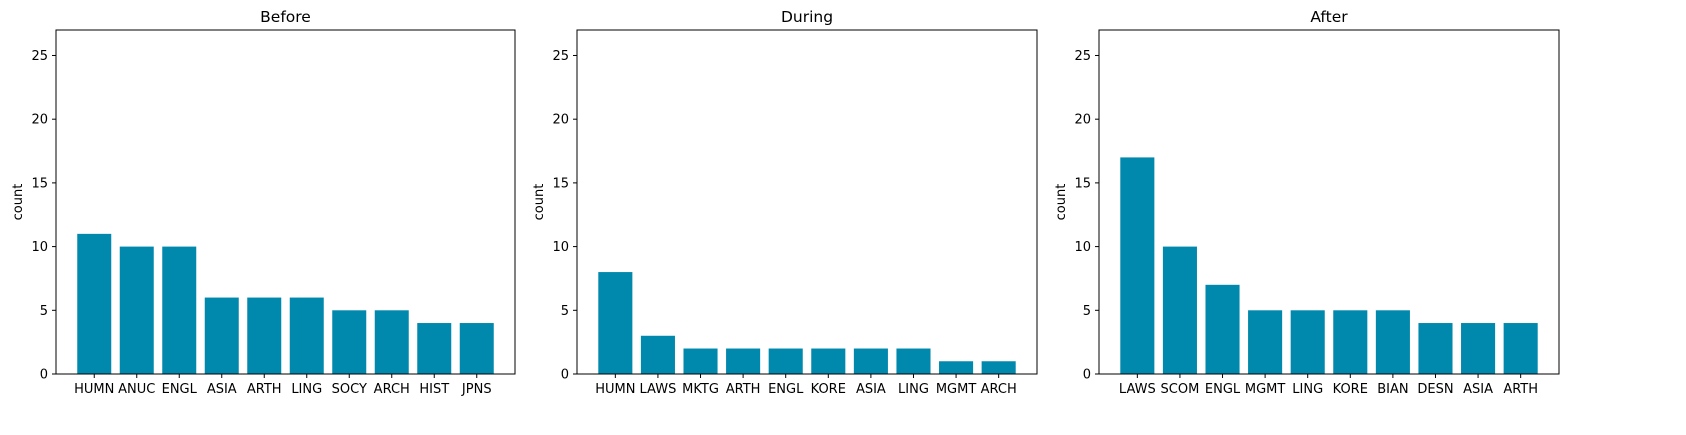  Describe the element at coordinates (136, 389) in the screenshot. I see `x-tick-label: ANUC` at that location.